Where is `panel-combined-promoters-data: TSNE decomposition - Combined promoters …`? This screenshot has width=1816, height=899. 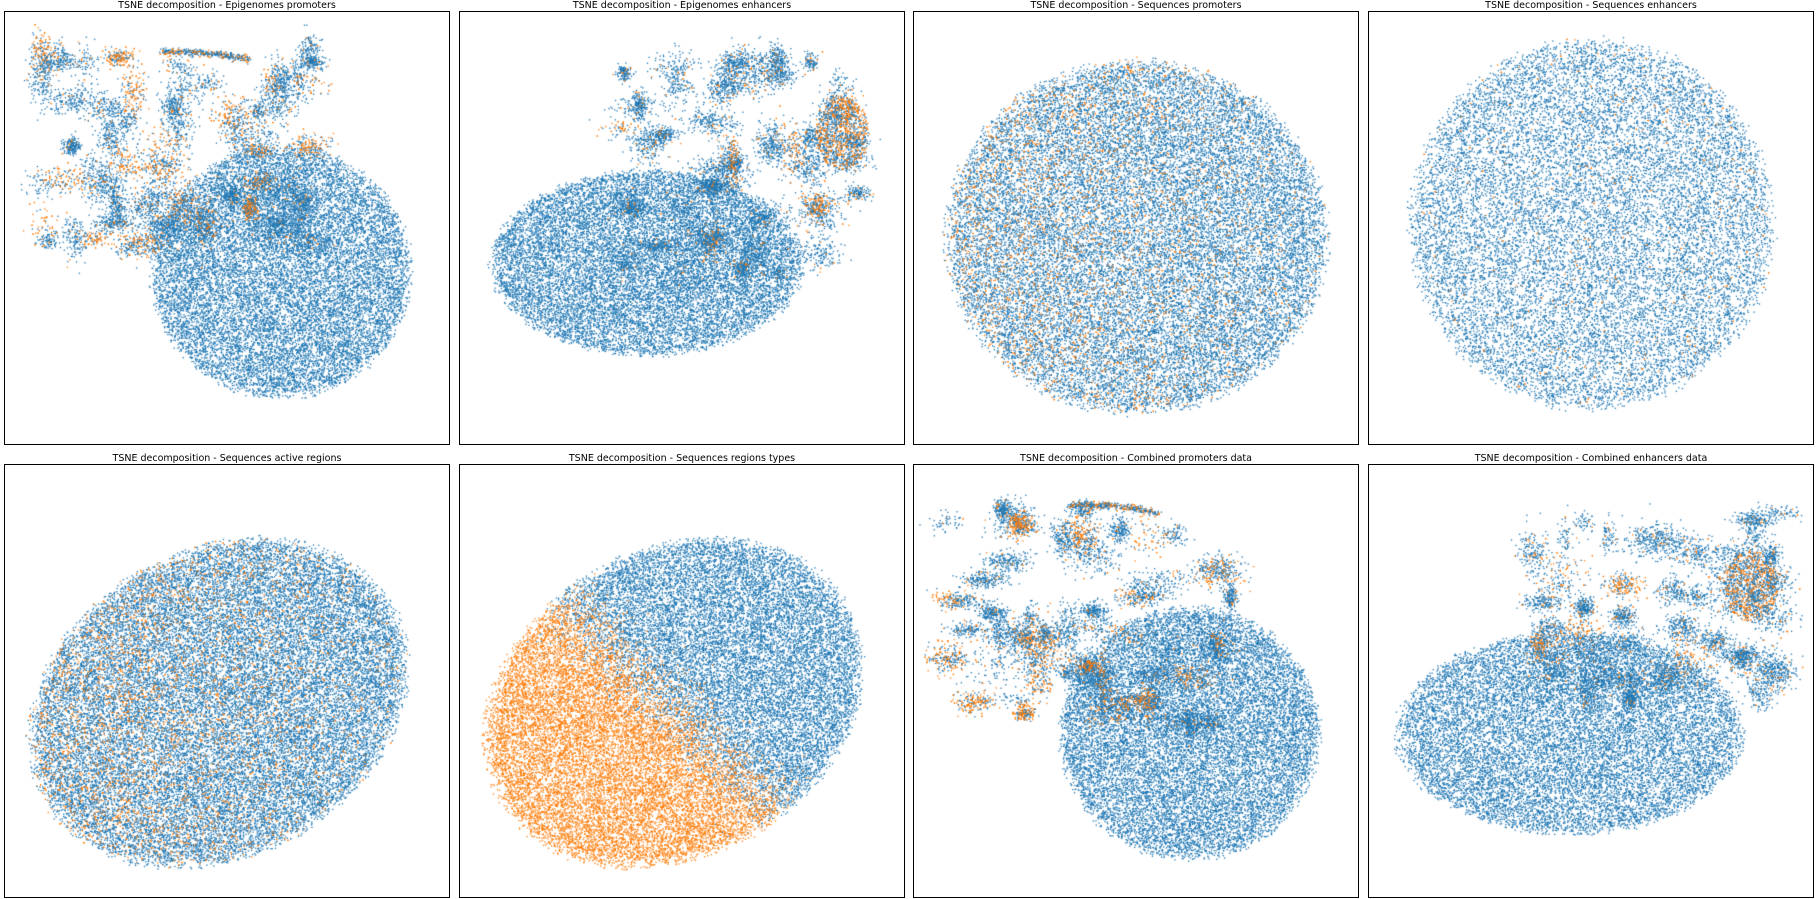 panel-combined-promoters-data: TSNE decomposition - Combined promoters … is located at coordinates (1136, 676).